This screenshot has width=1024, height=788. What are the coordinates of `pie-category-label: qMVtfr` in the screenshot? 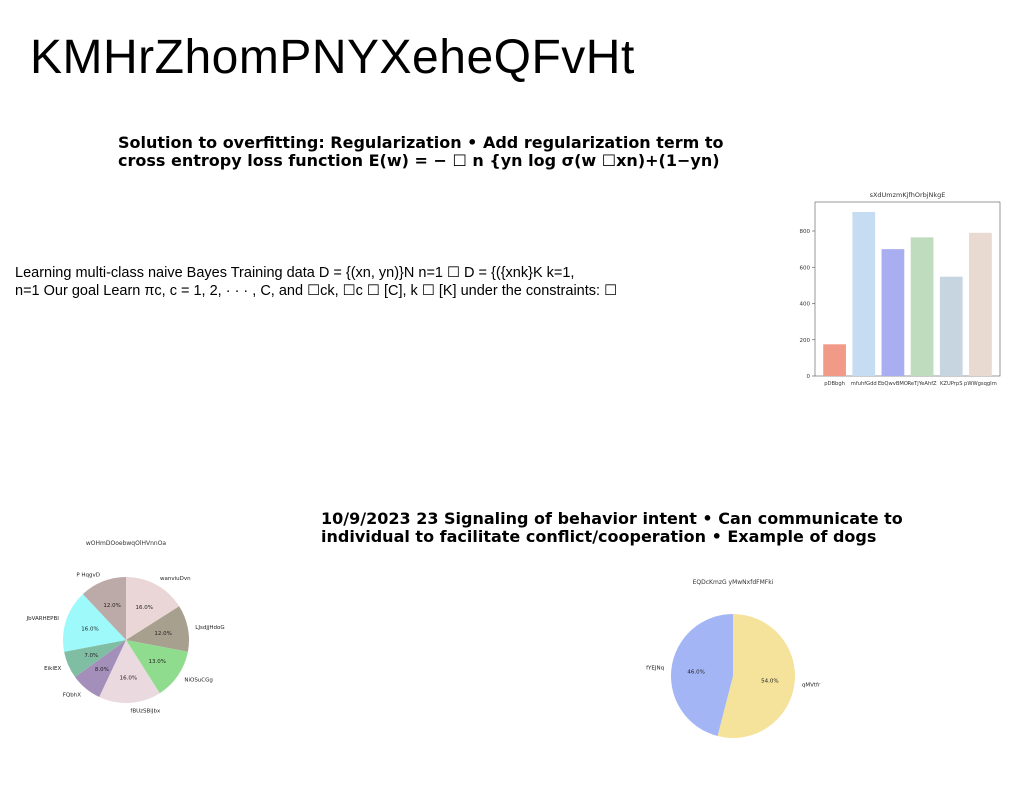 It's located at (811, 686).